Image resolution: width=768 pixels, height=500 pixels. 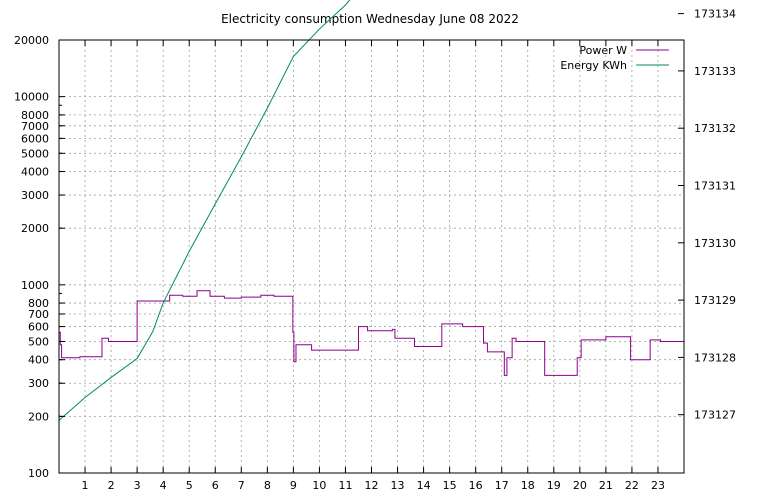 What do you see at coordinates (424, 485) in the screenshot?
I see `x-tick-label: 14` at bounding box center [424, 485].